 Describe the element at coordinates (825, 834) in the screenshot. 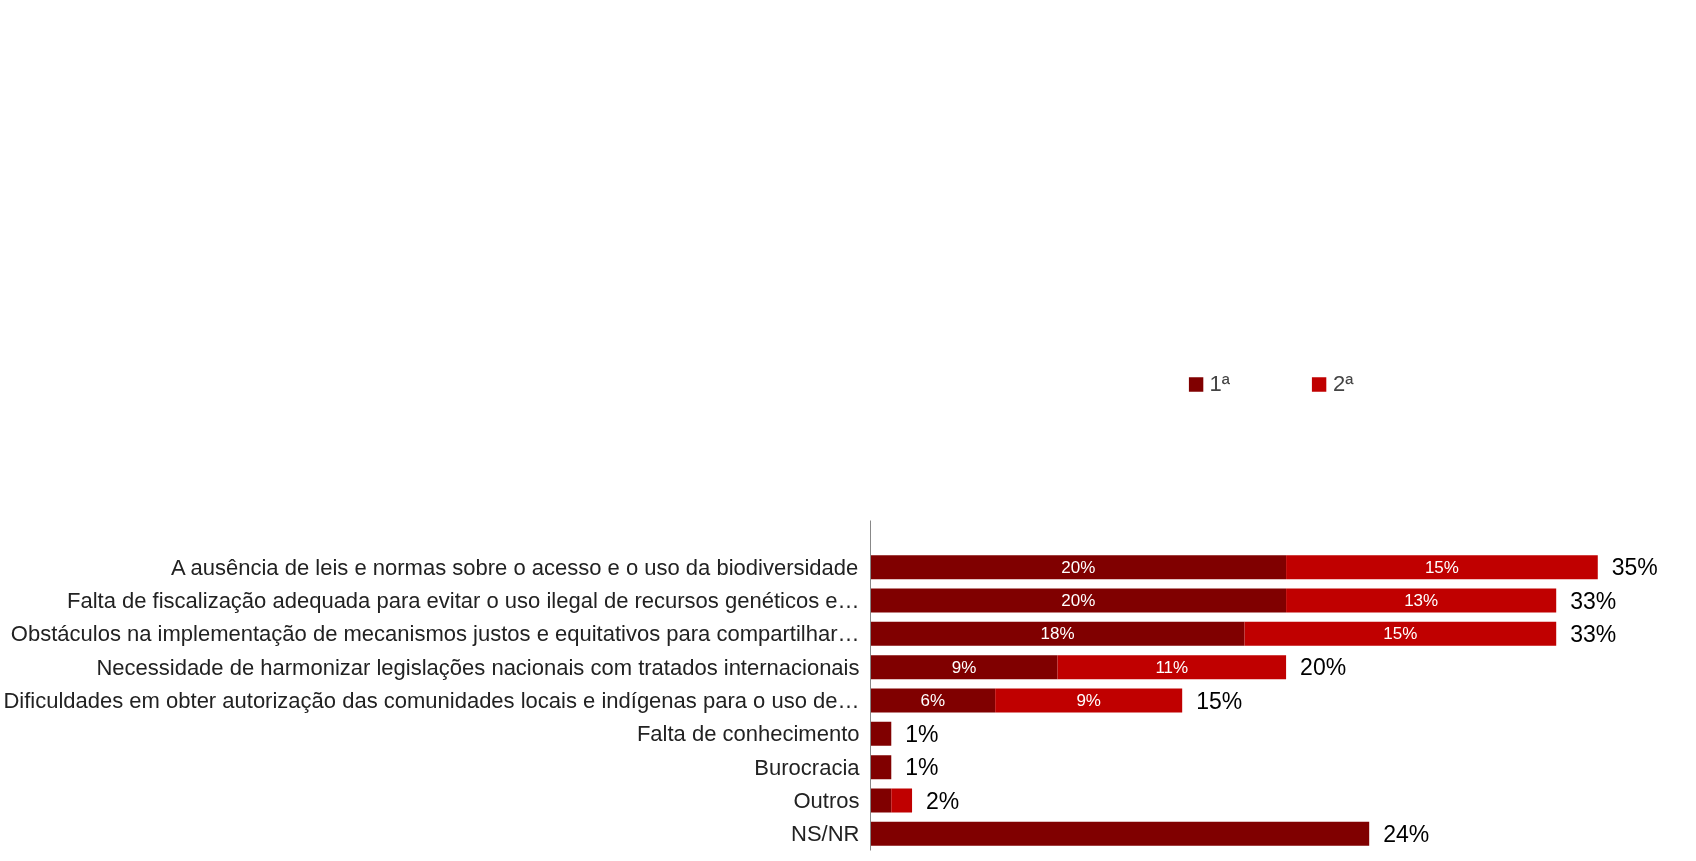

I see `y-tick-label: NS/NR` at that location.